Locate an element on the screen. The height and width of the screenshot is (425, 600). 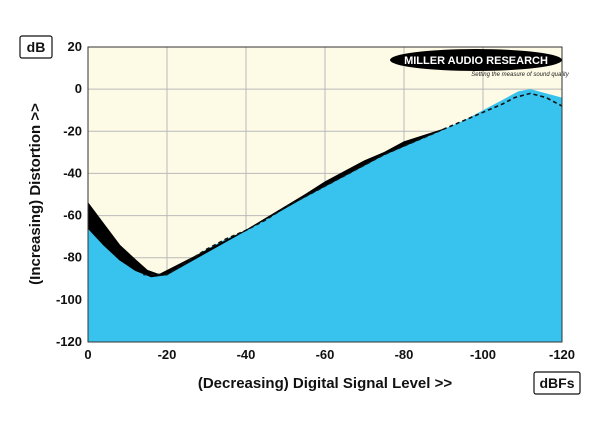
y-tick-label: -60 is located at coordinates (72, 215).